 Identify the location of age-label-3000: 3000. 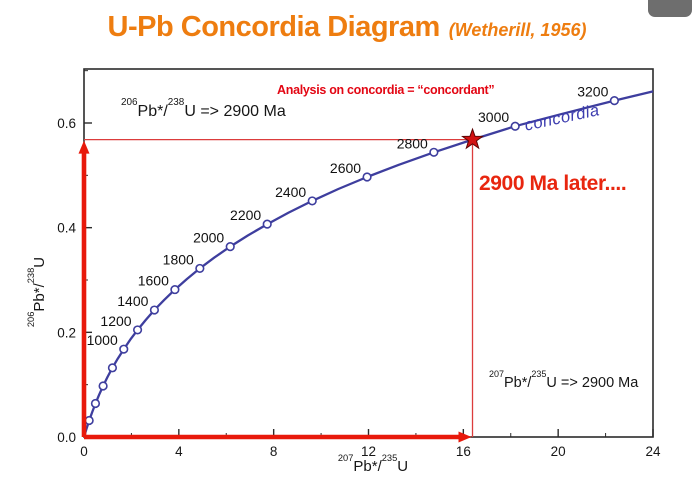
(493, 117).